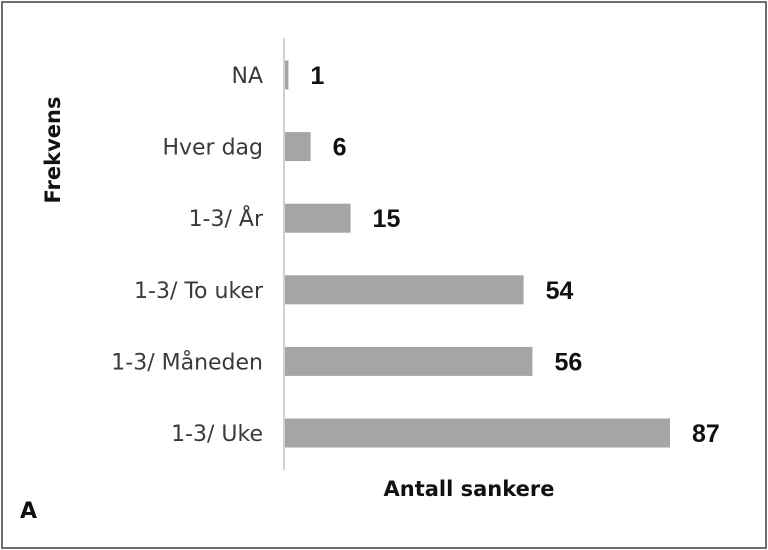 This screenshot has width=768, height=550. Describe the element at coordinates (226, 218) in the screenshot. I see `category-label: 1-3/ År` at that location.